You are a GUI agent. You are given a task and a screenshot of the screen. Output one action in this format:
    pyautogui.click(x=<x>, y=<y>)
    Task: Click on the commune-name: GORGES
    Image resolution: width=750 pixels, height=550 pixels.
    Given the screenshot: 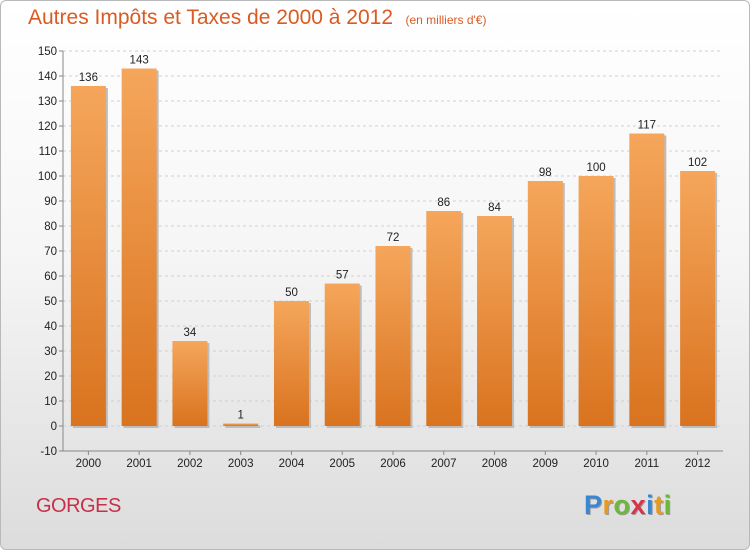 What is the action you would take?
    pyautogui.click(x=78, y=506)
    